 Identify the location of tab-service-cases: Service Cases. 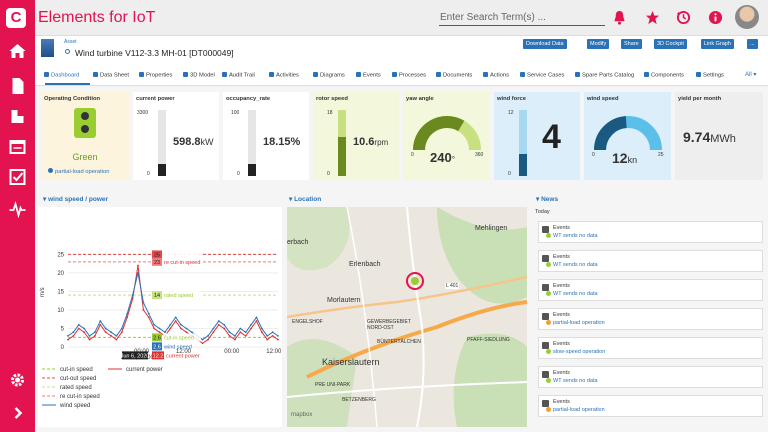
(542, 75).